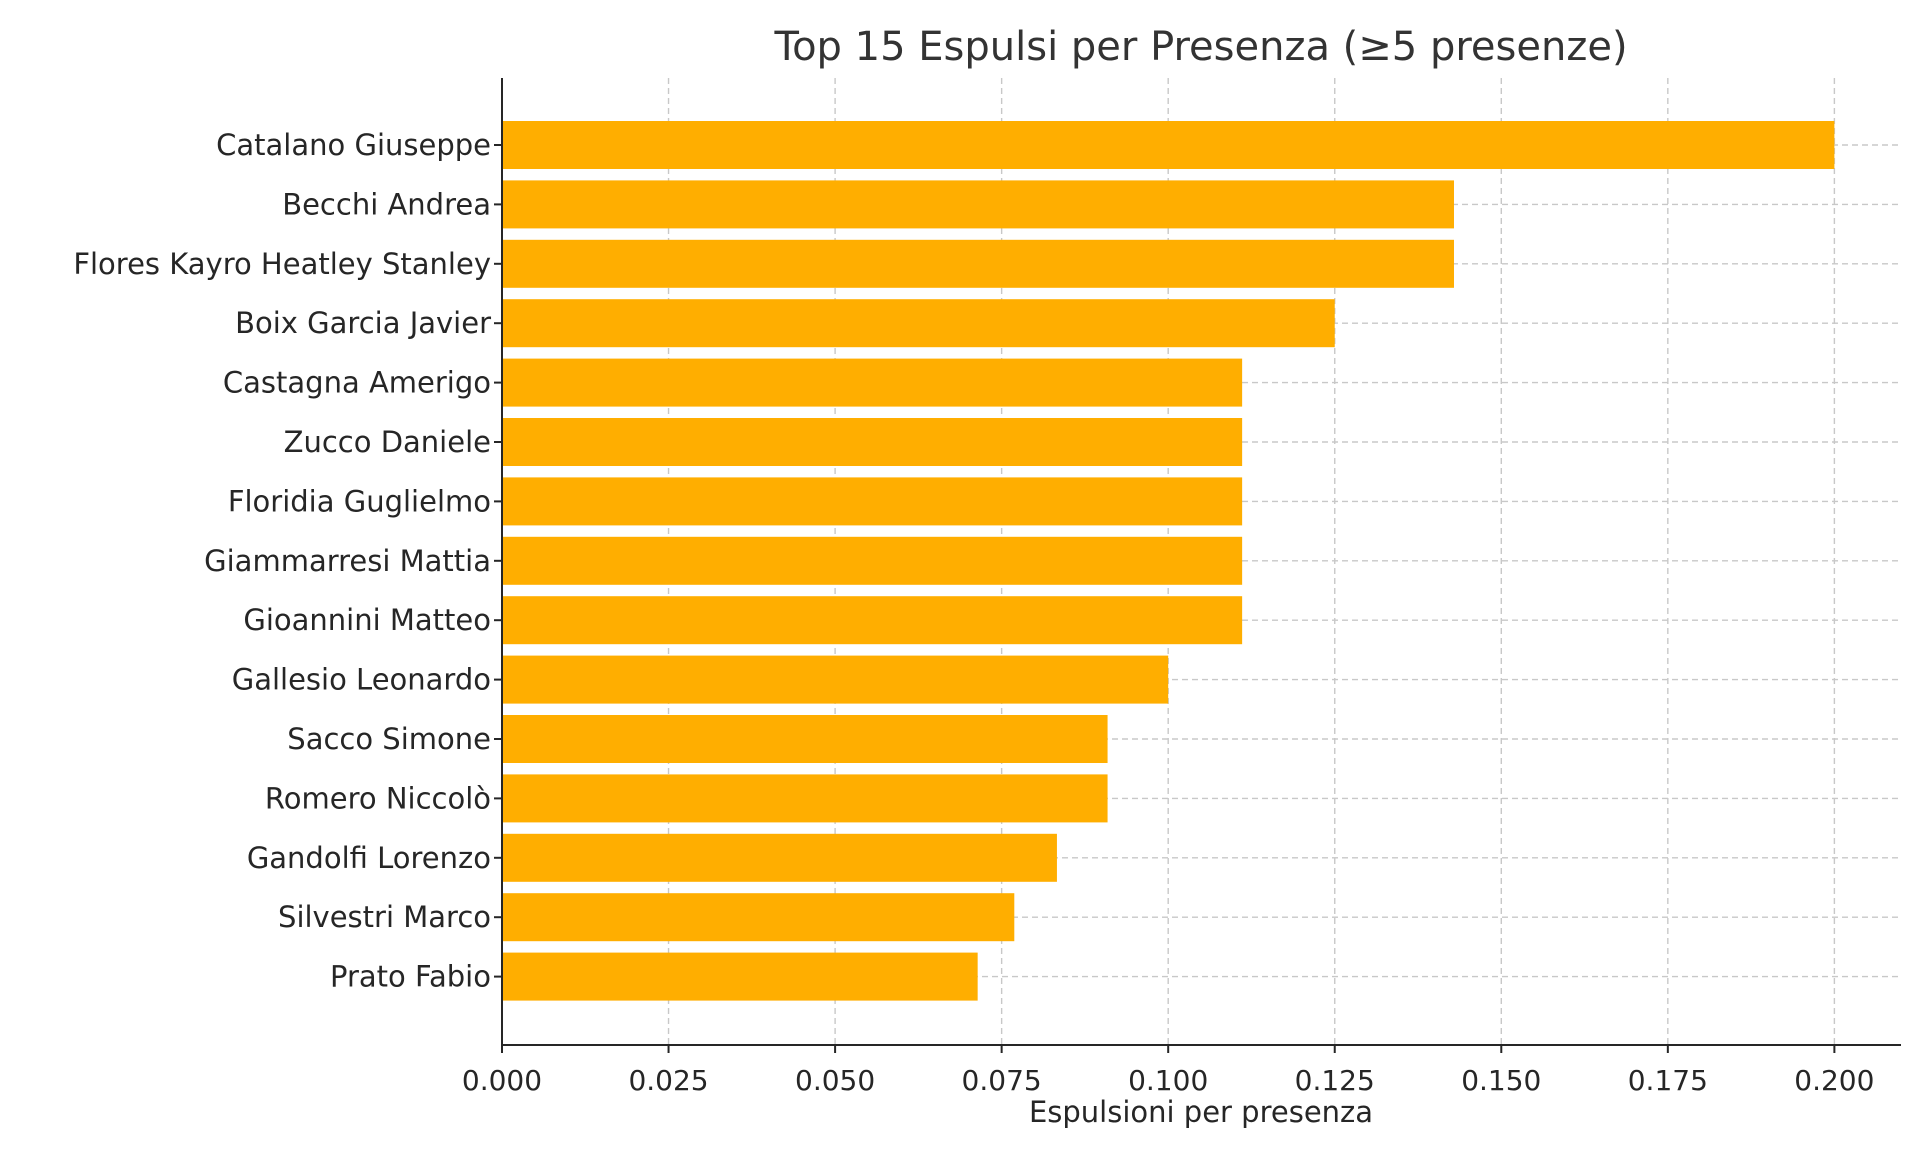  Describe the element at coordinates (1668, 1080) in the screenshot. I see `x-tick-label: 0.175` at that location.